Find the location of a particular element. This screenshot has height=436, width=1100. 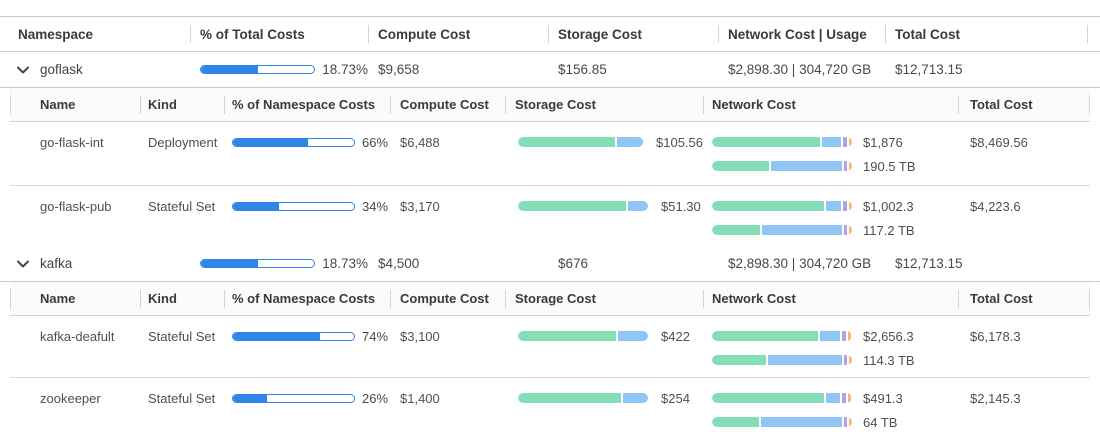

workload-name: go-flask-pub is located at coordinates (76, 206).